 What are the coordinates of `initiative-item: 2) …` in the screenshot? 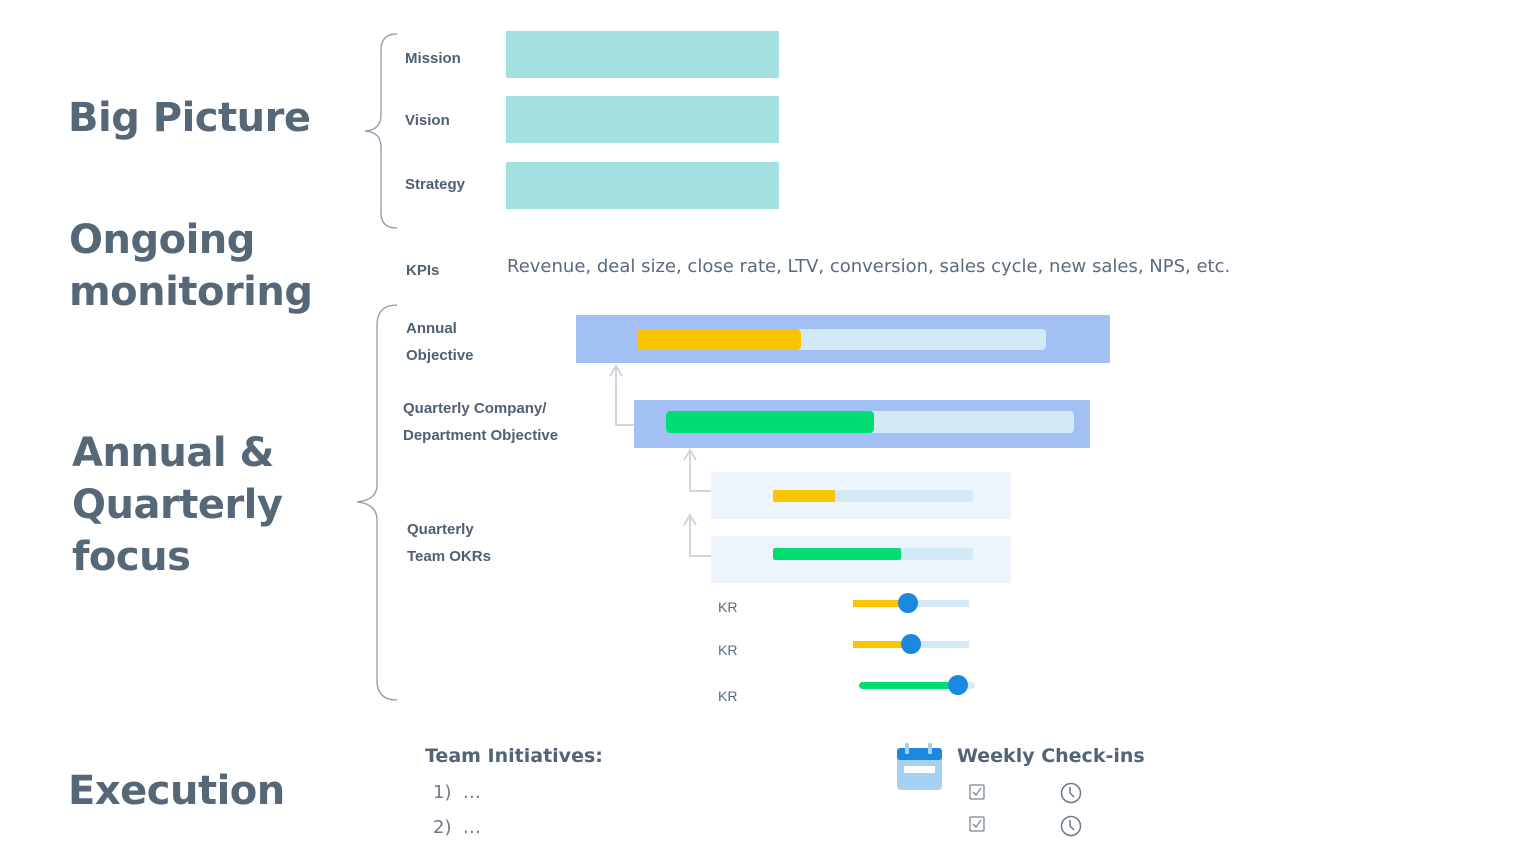 It's located at (457, 827).